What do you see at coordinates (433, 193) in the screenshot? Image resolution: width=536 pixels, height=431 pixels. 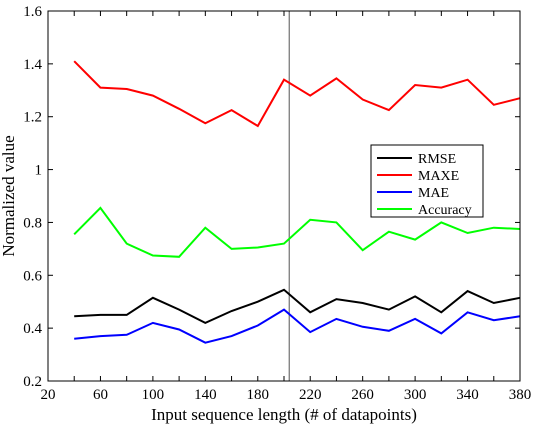 I see `legend-label-mae: MAE` at bounding box center [433, 193].